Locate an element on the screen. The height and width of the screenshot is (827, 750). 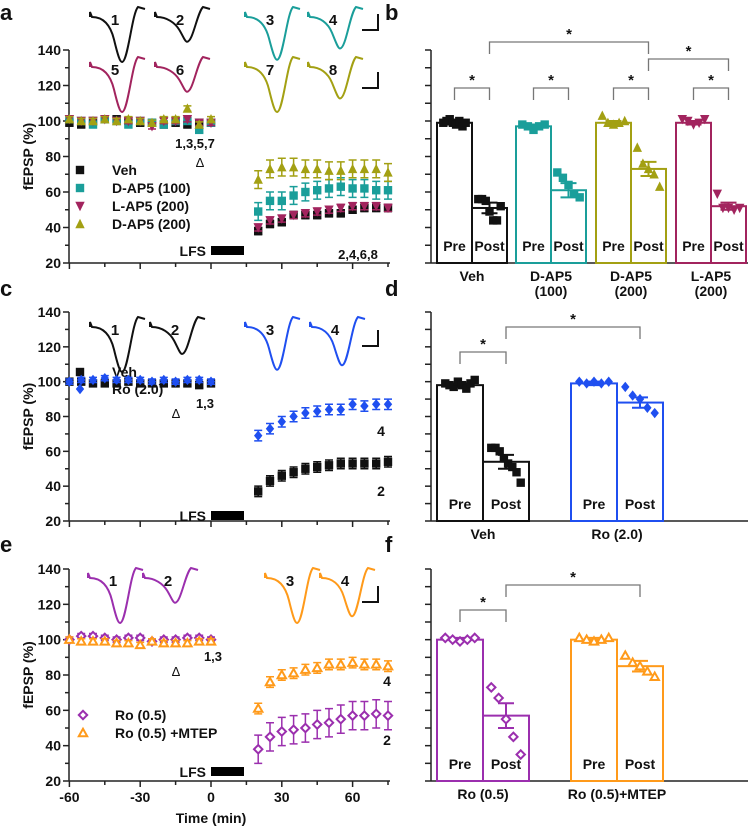
y-tick-label: 100 is located at coordinates (50, 382).